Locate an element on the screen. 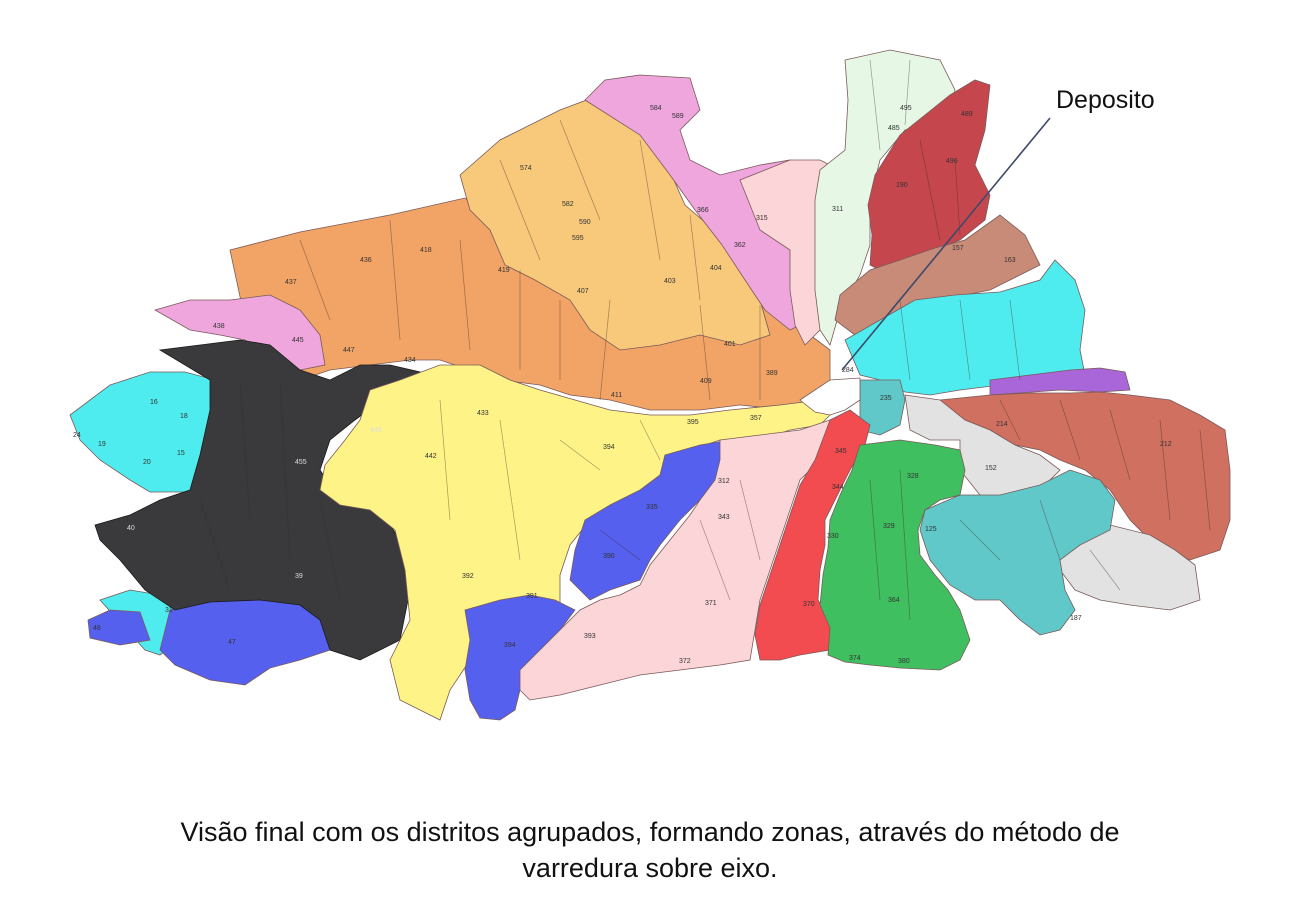  district-label: 125 is located at coordinates (931, 529).